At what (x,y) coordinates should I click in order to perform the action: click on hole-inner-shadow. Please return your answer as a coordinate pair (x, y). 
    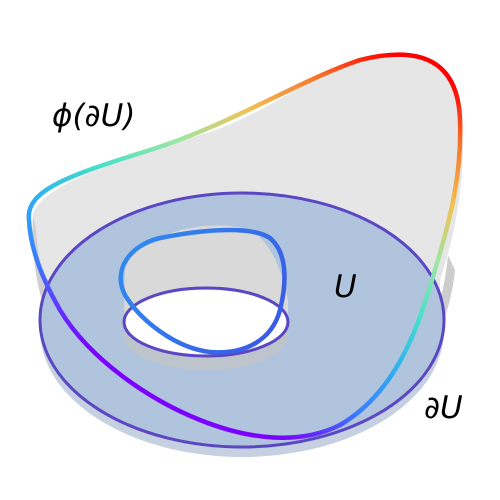
    Looking at the image, I should click on (206, 346).